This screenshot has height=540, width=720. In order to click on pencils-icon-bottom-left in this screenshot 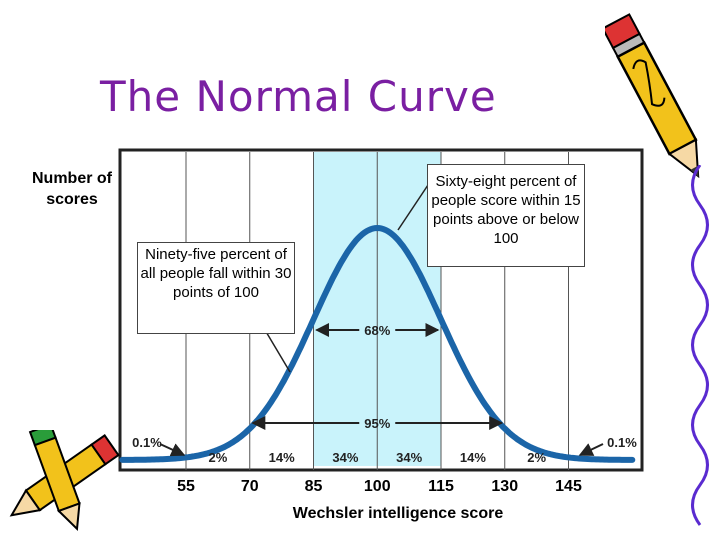, I will do `click(64, 481)`.